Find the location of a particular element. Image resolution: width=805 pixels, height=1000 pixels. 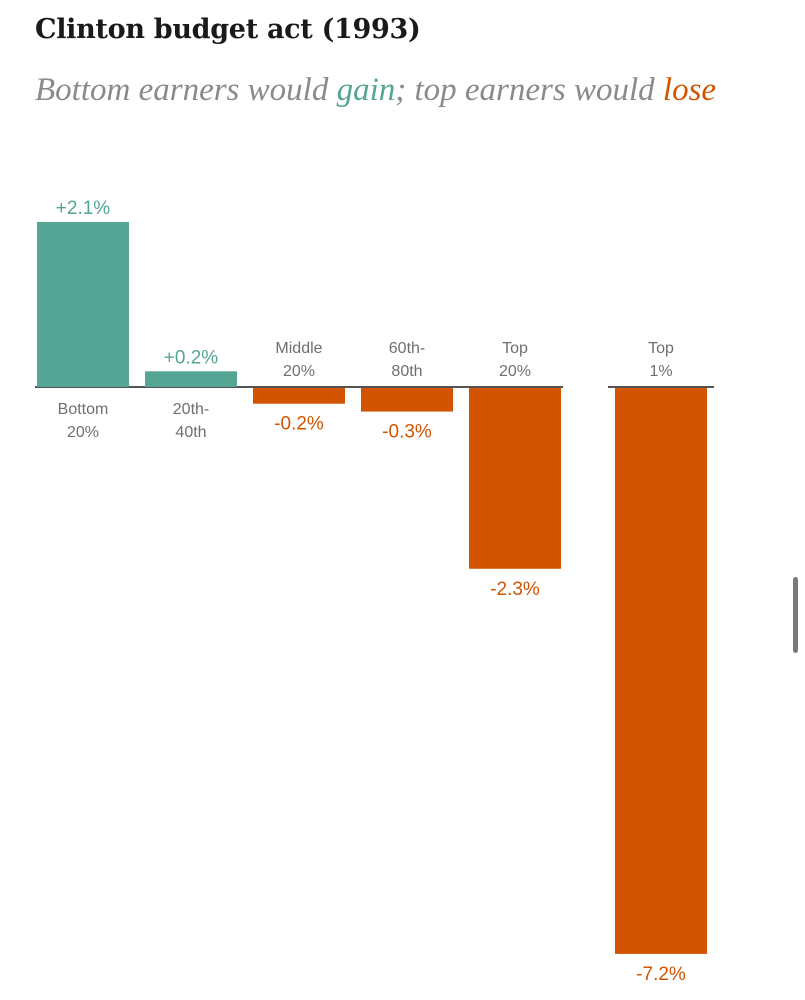

value-label-5: -7.2% is located at coordinates (661, 974).